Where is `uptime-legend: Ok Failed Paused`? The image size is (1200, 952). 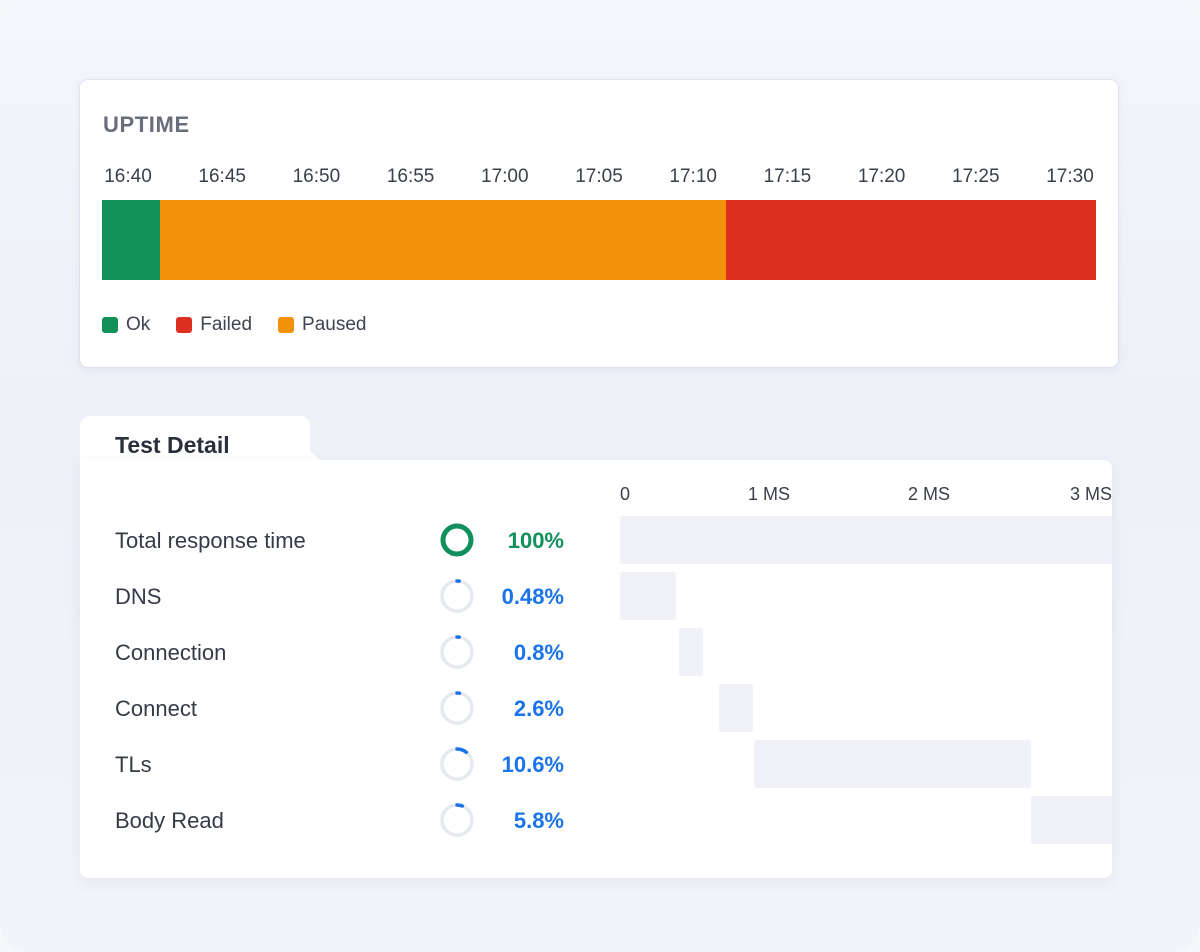 uptime-legend: Ok Failed Paused is located at coordinates (247, 325).